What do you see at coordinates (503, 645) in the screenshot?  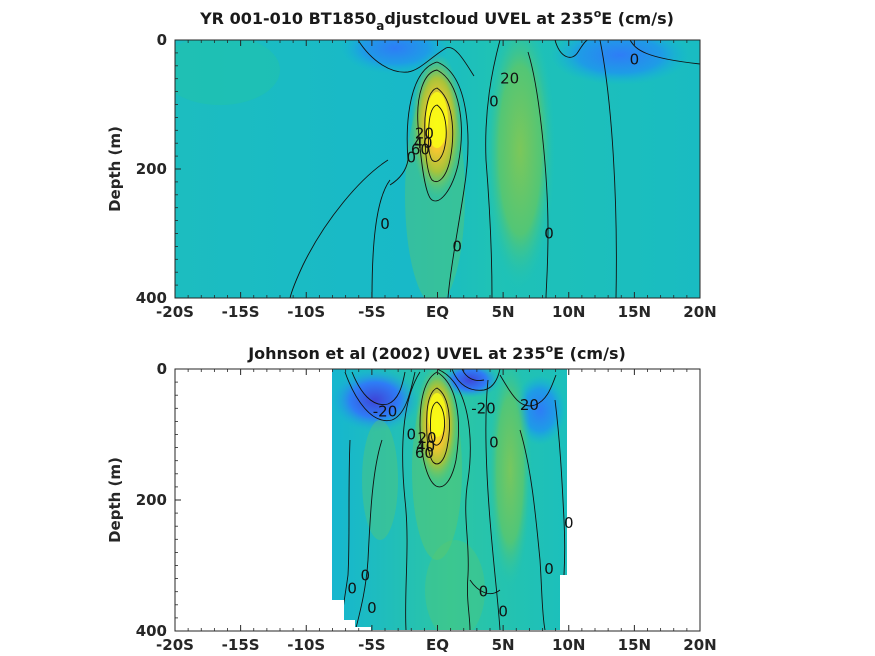 I see `p2-xtick-label: 5N` at bounding box center [503, 645].